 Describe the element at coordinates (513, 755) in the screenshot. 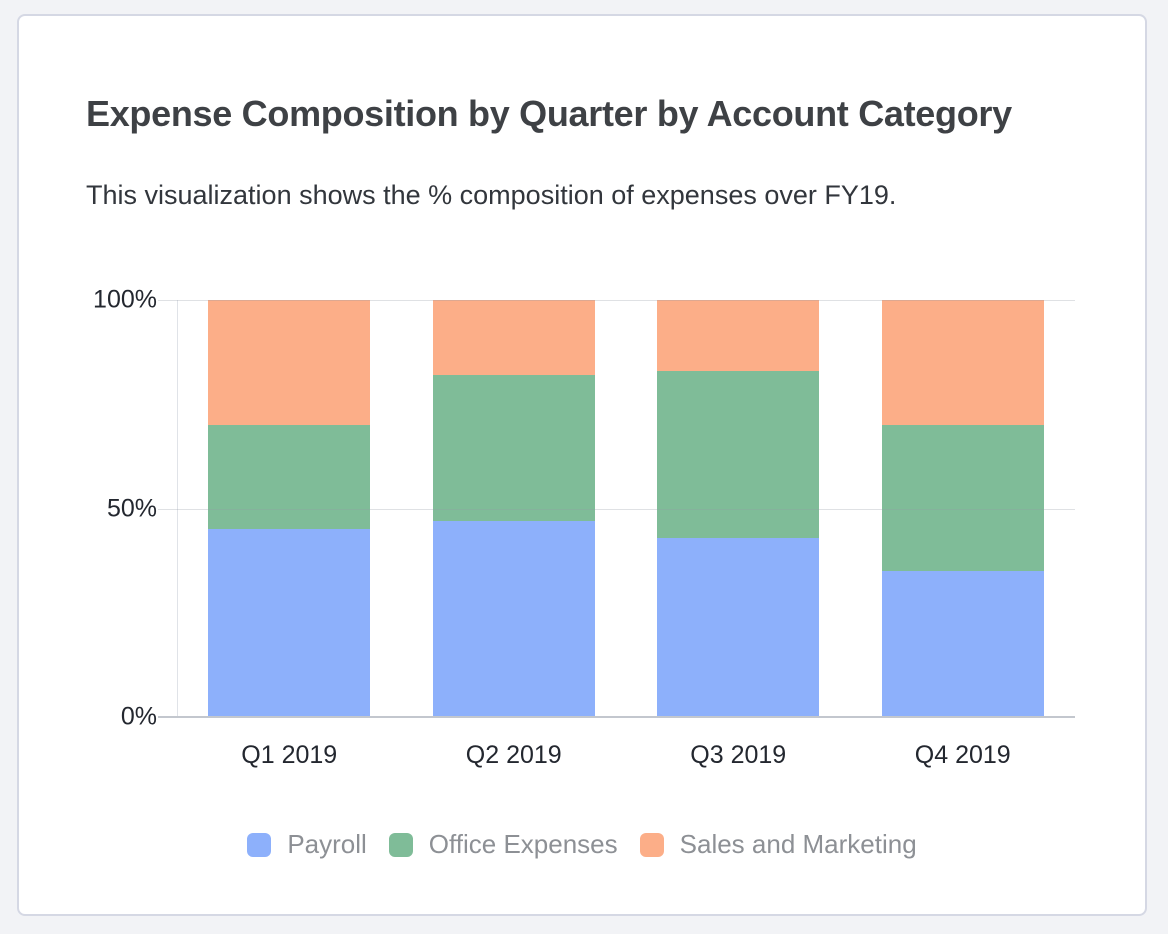

I see `x-axis-tick-label: Q2 2019` at that location.